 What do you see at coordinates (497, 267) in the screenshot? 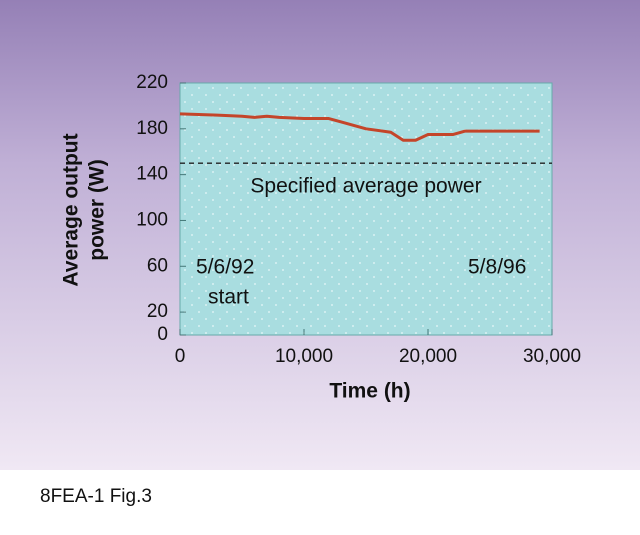
I see `annotation: 5/8/96` at bounding box center [497, 267].